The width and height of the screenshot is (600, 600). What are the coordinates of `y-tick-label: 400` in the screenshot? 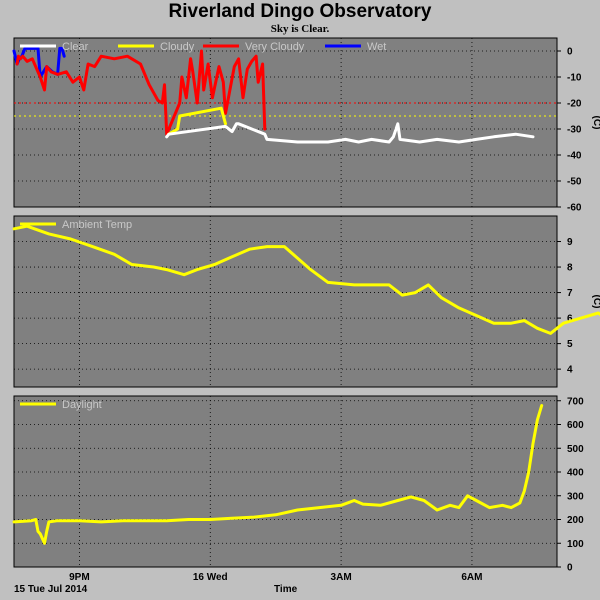 It's located at (575, 473).